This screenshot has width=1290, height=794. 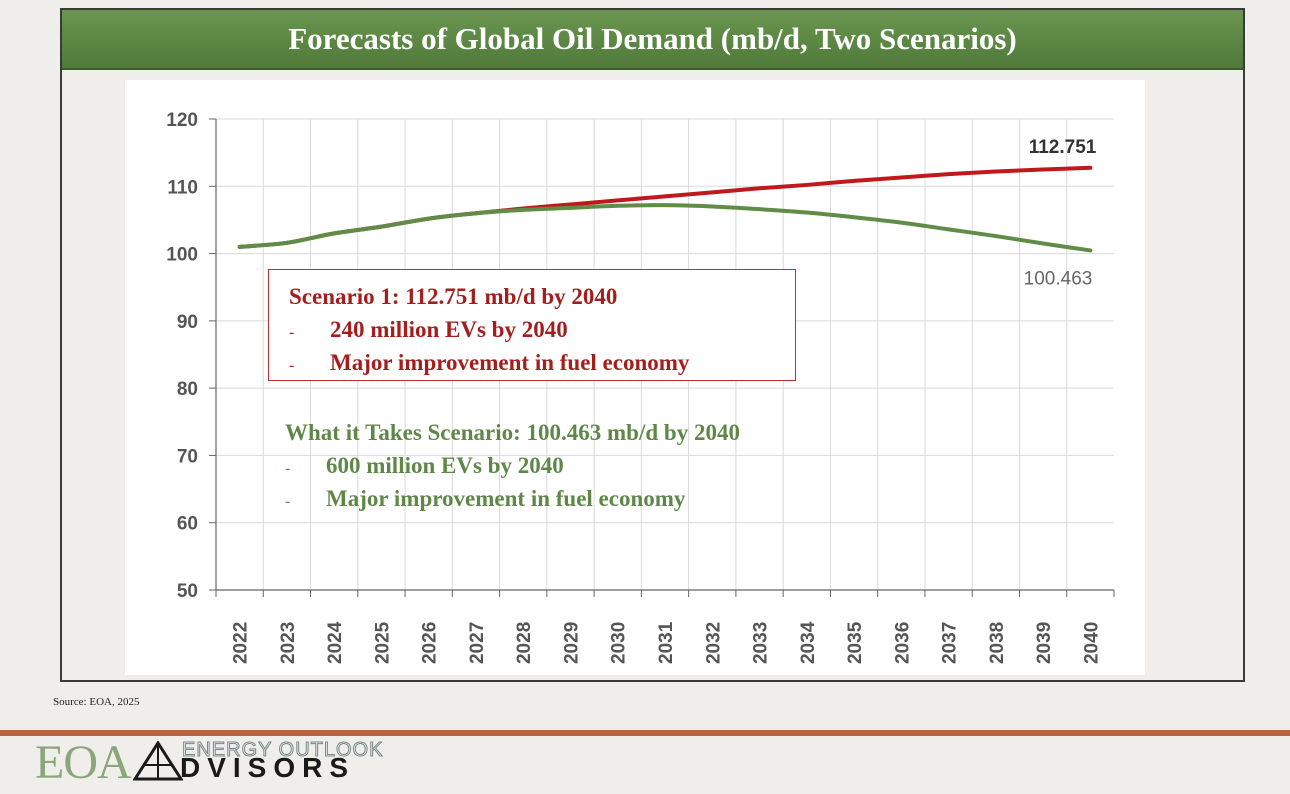 I want to click on x-tick-label: 2029, so click(x=571, y=643).